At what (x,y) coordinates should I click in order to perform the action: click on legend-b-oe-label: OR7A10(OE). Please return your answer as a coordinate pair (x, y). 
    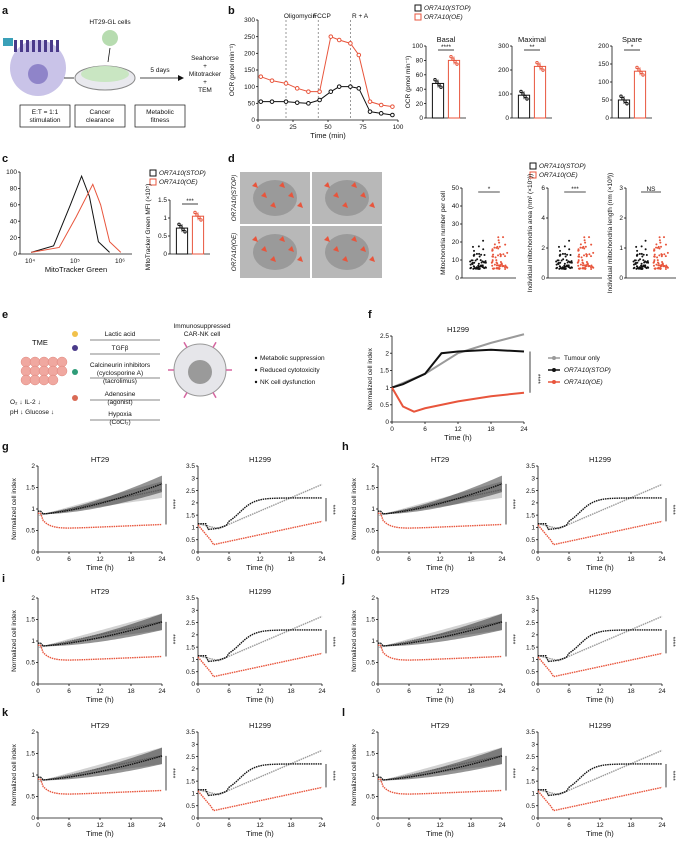
    Looking at the image, I should click on (443, 17).